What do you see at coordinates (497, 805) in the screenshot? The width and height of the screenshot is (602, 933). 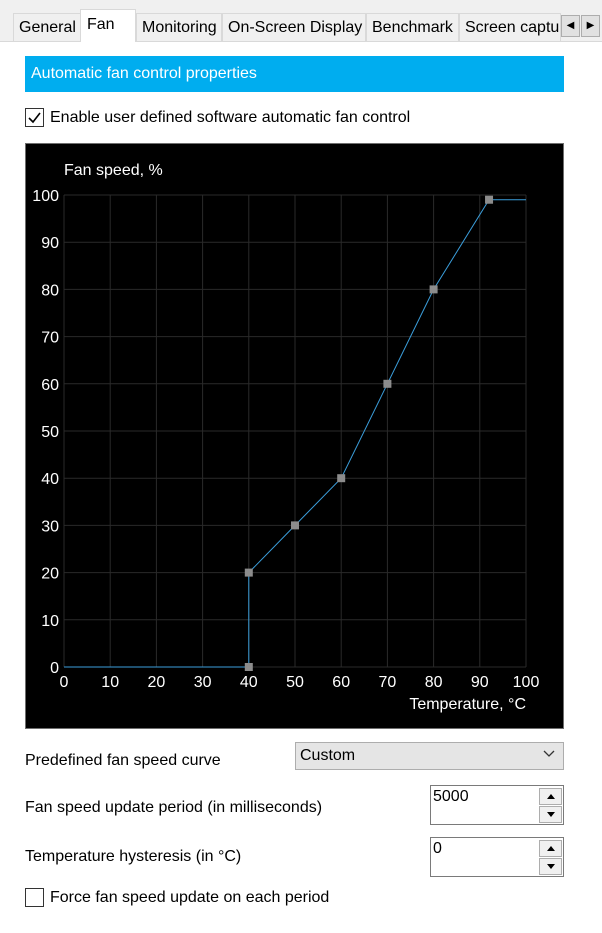 I see `update-period-spinner: 5000` at bounding box center [497, 805].